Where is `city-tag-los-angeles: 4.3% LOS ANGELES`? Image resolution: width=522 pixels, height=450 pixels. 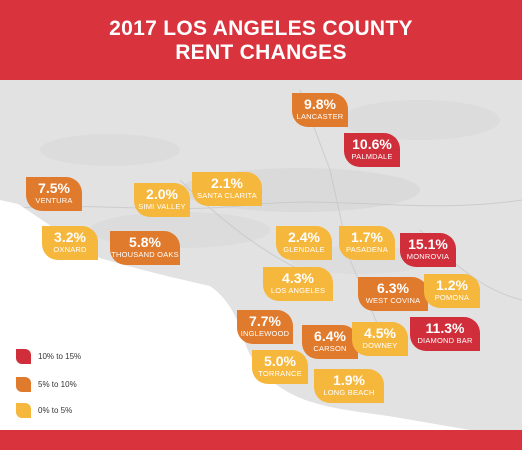
city-tag-los-angeles: 4.3% LOS ANGELES is located at coordinates (298, 284).